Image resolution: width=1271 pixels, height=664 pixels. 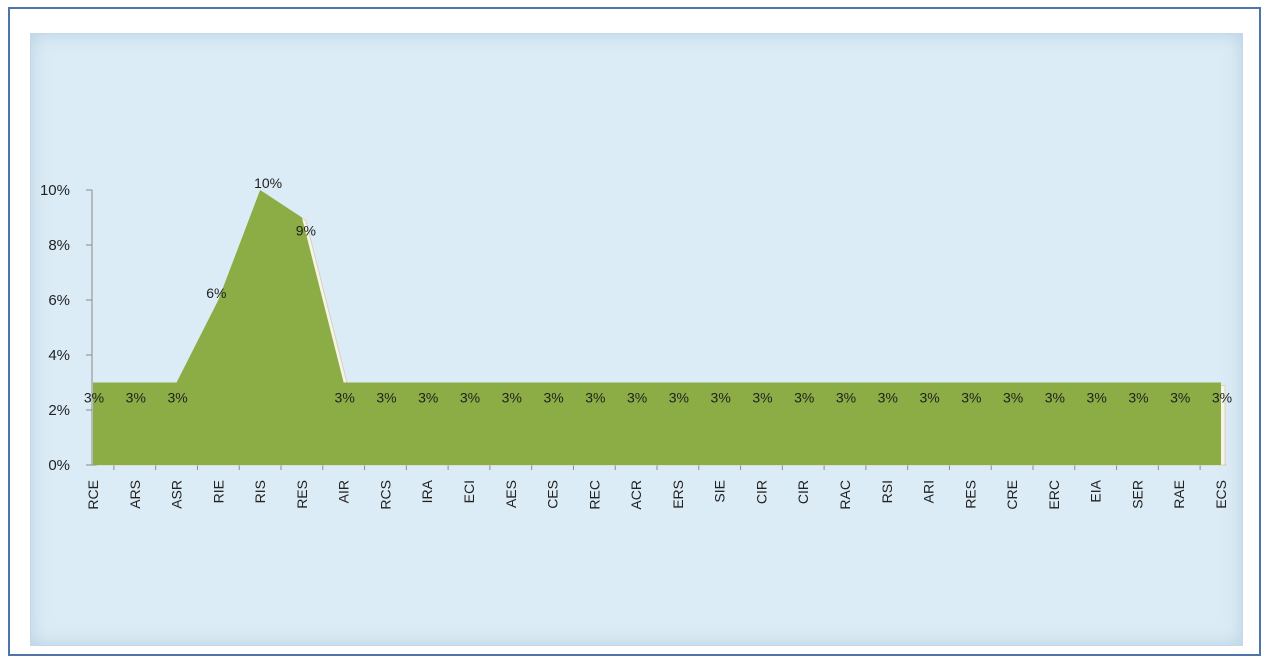 I want to click on y-axis: 0% 2% 4% 6% 8% 10%, so click(x=66, y=328).